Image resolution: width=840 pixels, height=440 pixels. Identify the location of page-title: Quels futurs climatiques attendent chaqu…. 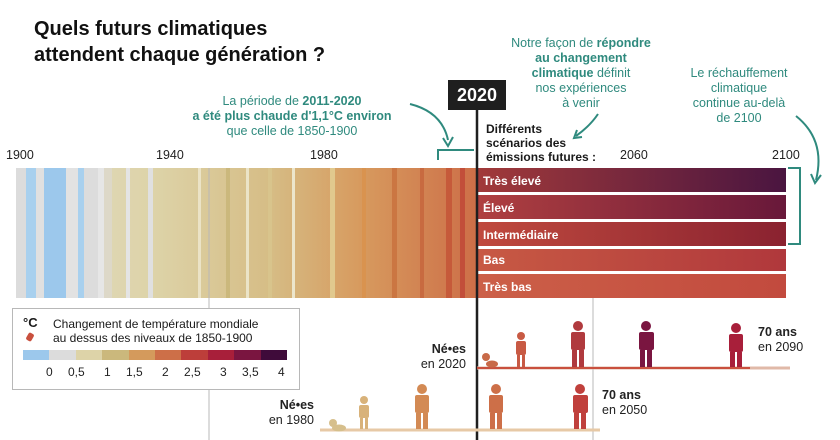
(179, 42).